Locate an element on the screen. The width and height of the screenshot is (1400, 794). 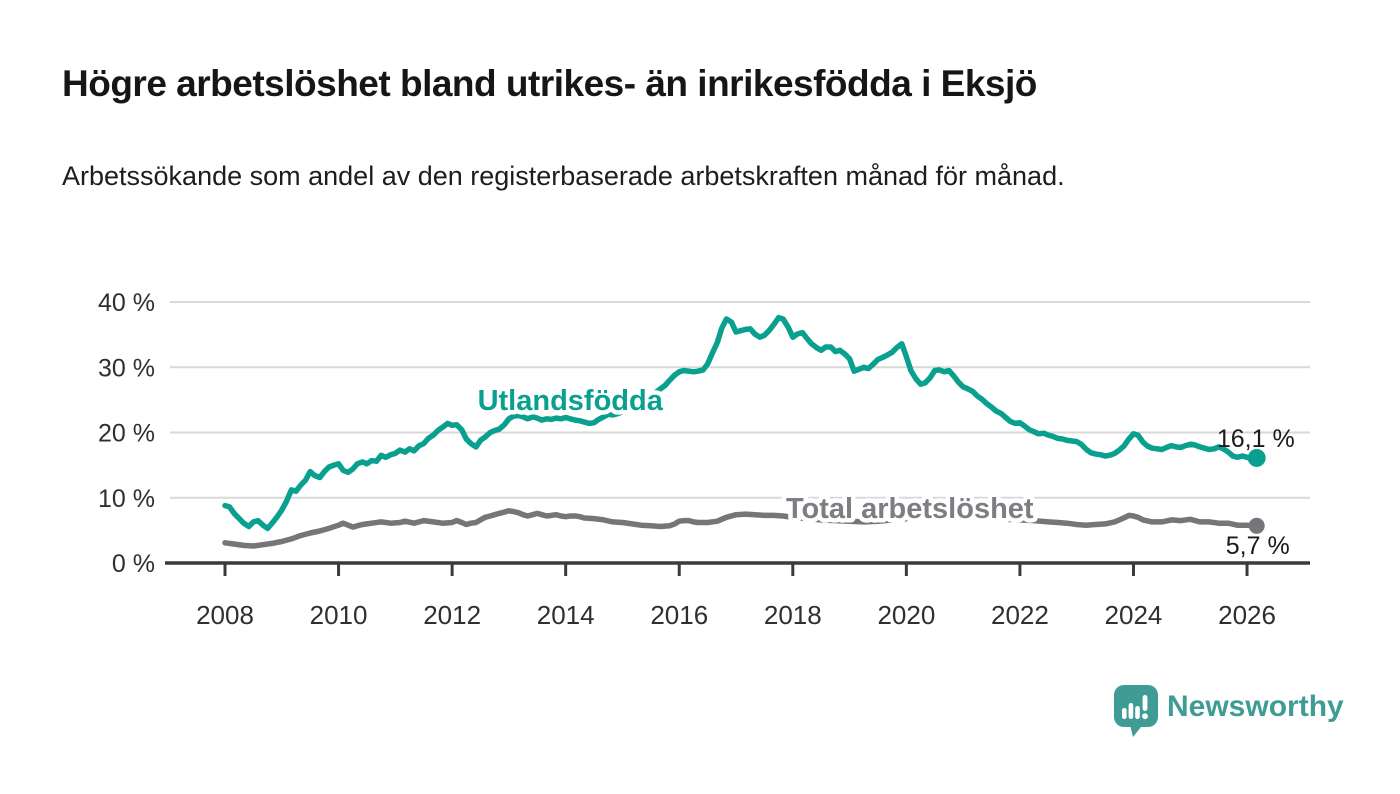
end-dot-utlandsf-dda is located at coordinates (1256, 457).